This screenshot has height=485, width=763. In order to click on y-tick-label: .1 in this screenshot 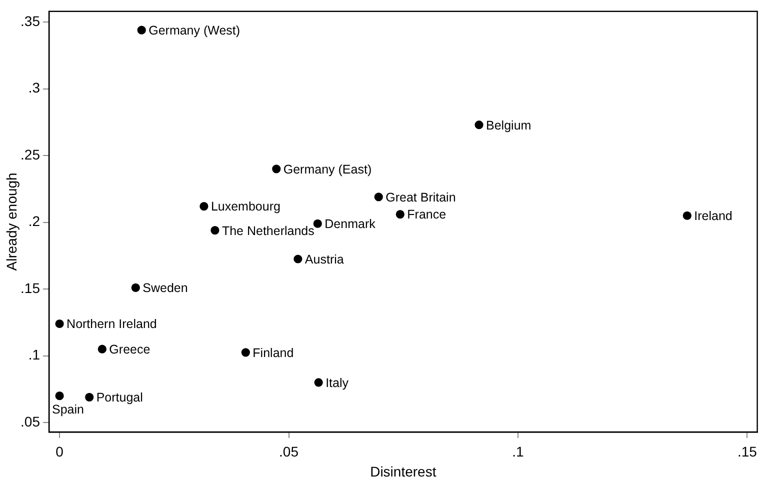, I will do `click(34, 354)`.